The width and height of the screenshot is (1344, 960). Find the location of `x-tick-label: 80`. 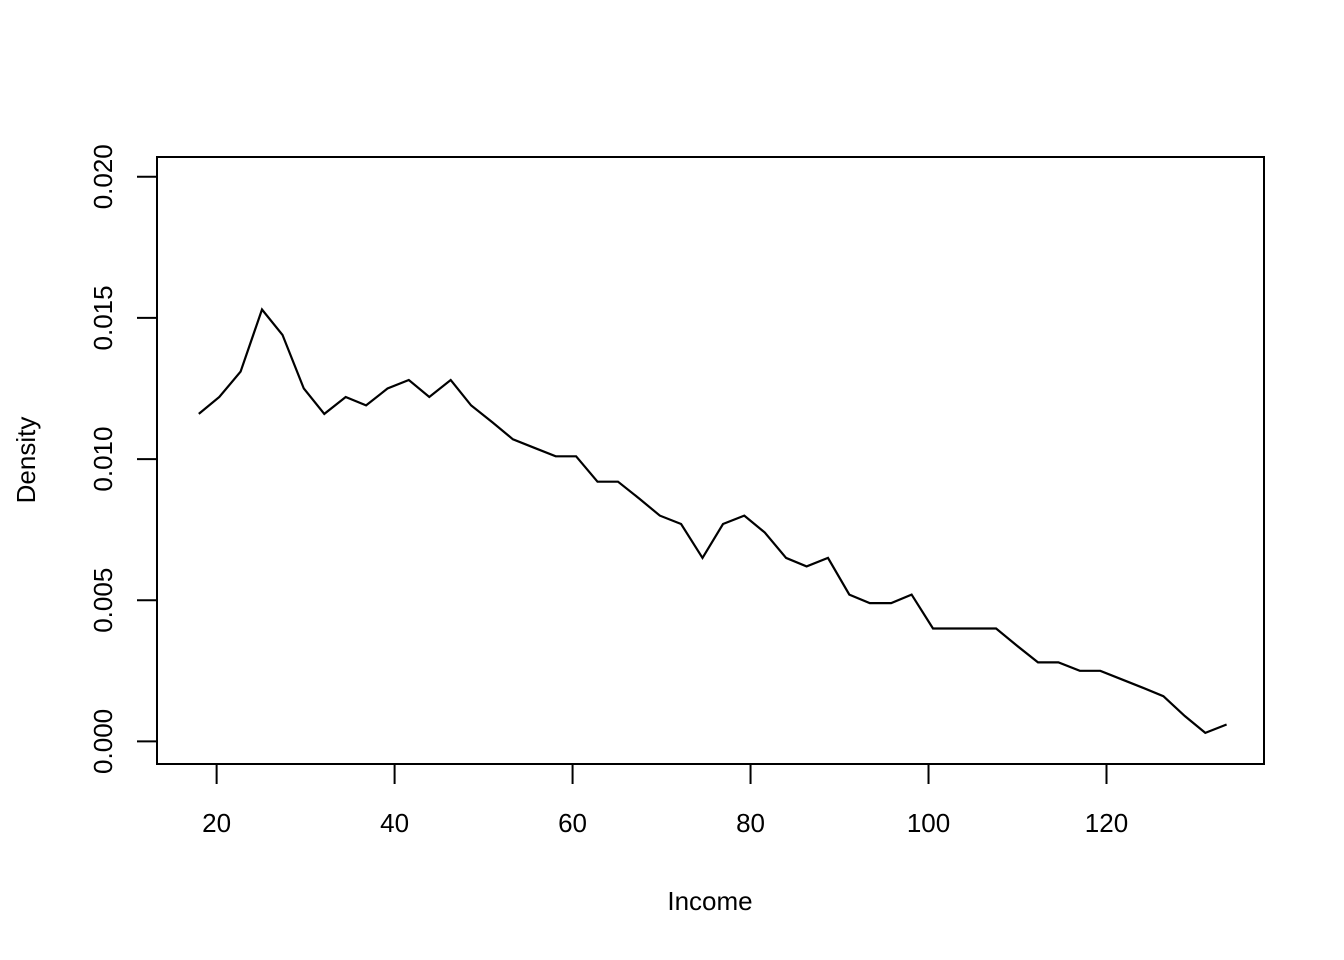

x-tick-label: 80 is located at coordinates (750, 823).